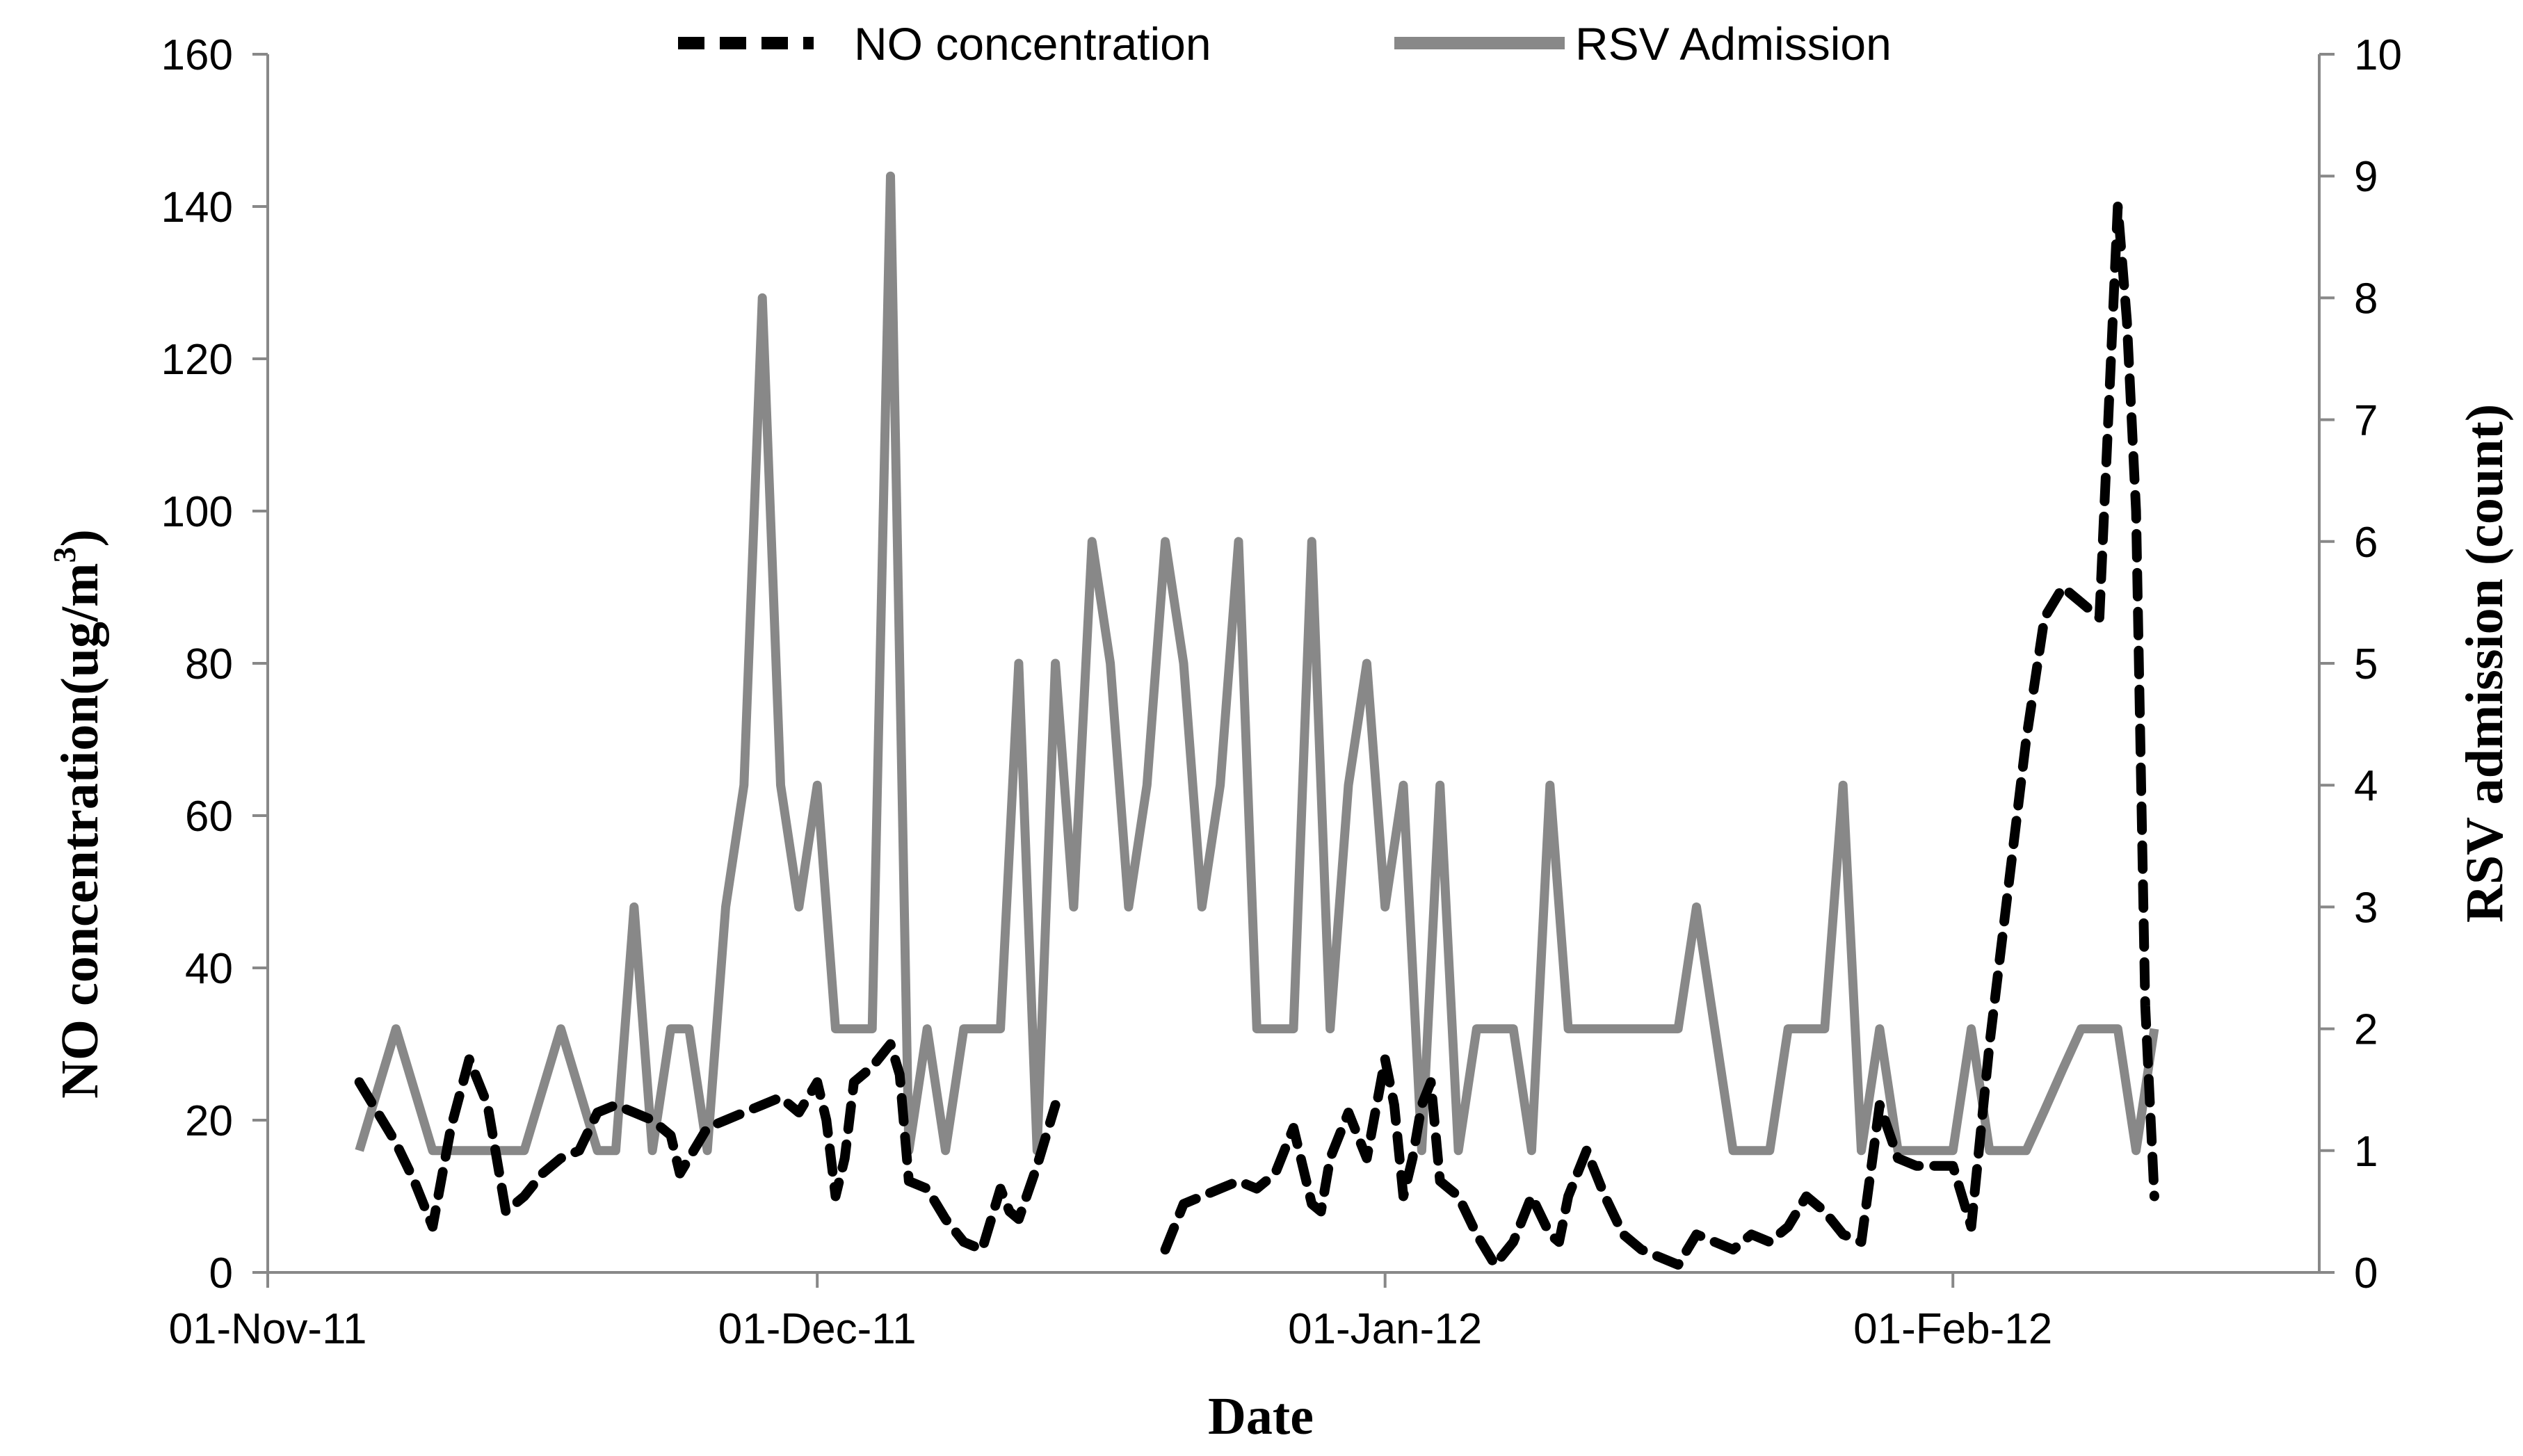  Describe the element at coordinates (2366, 421) in the screenshot. I see `right-y-tick-label: 7` at that location.